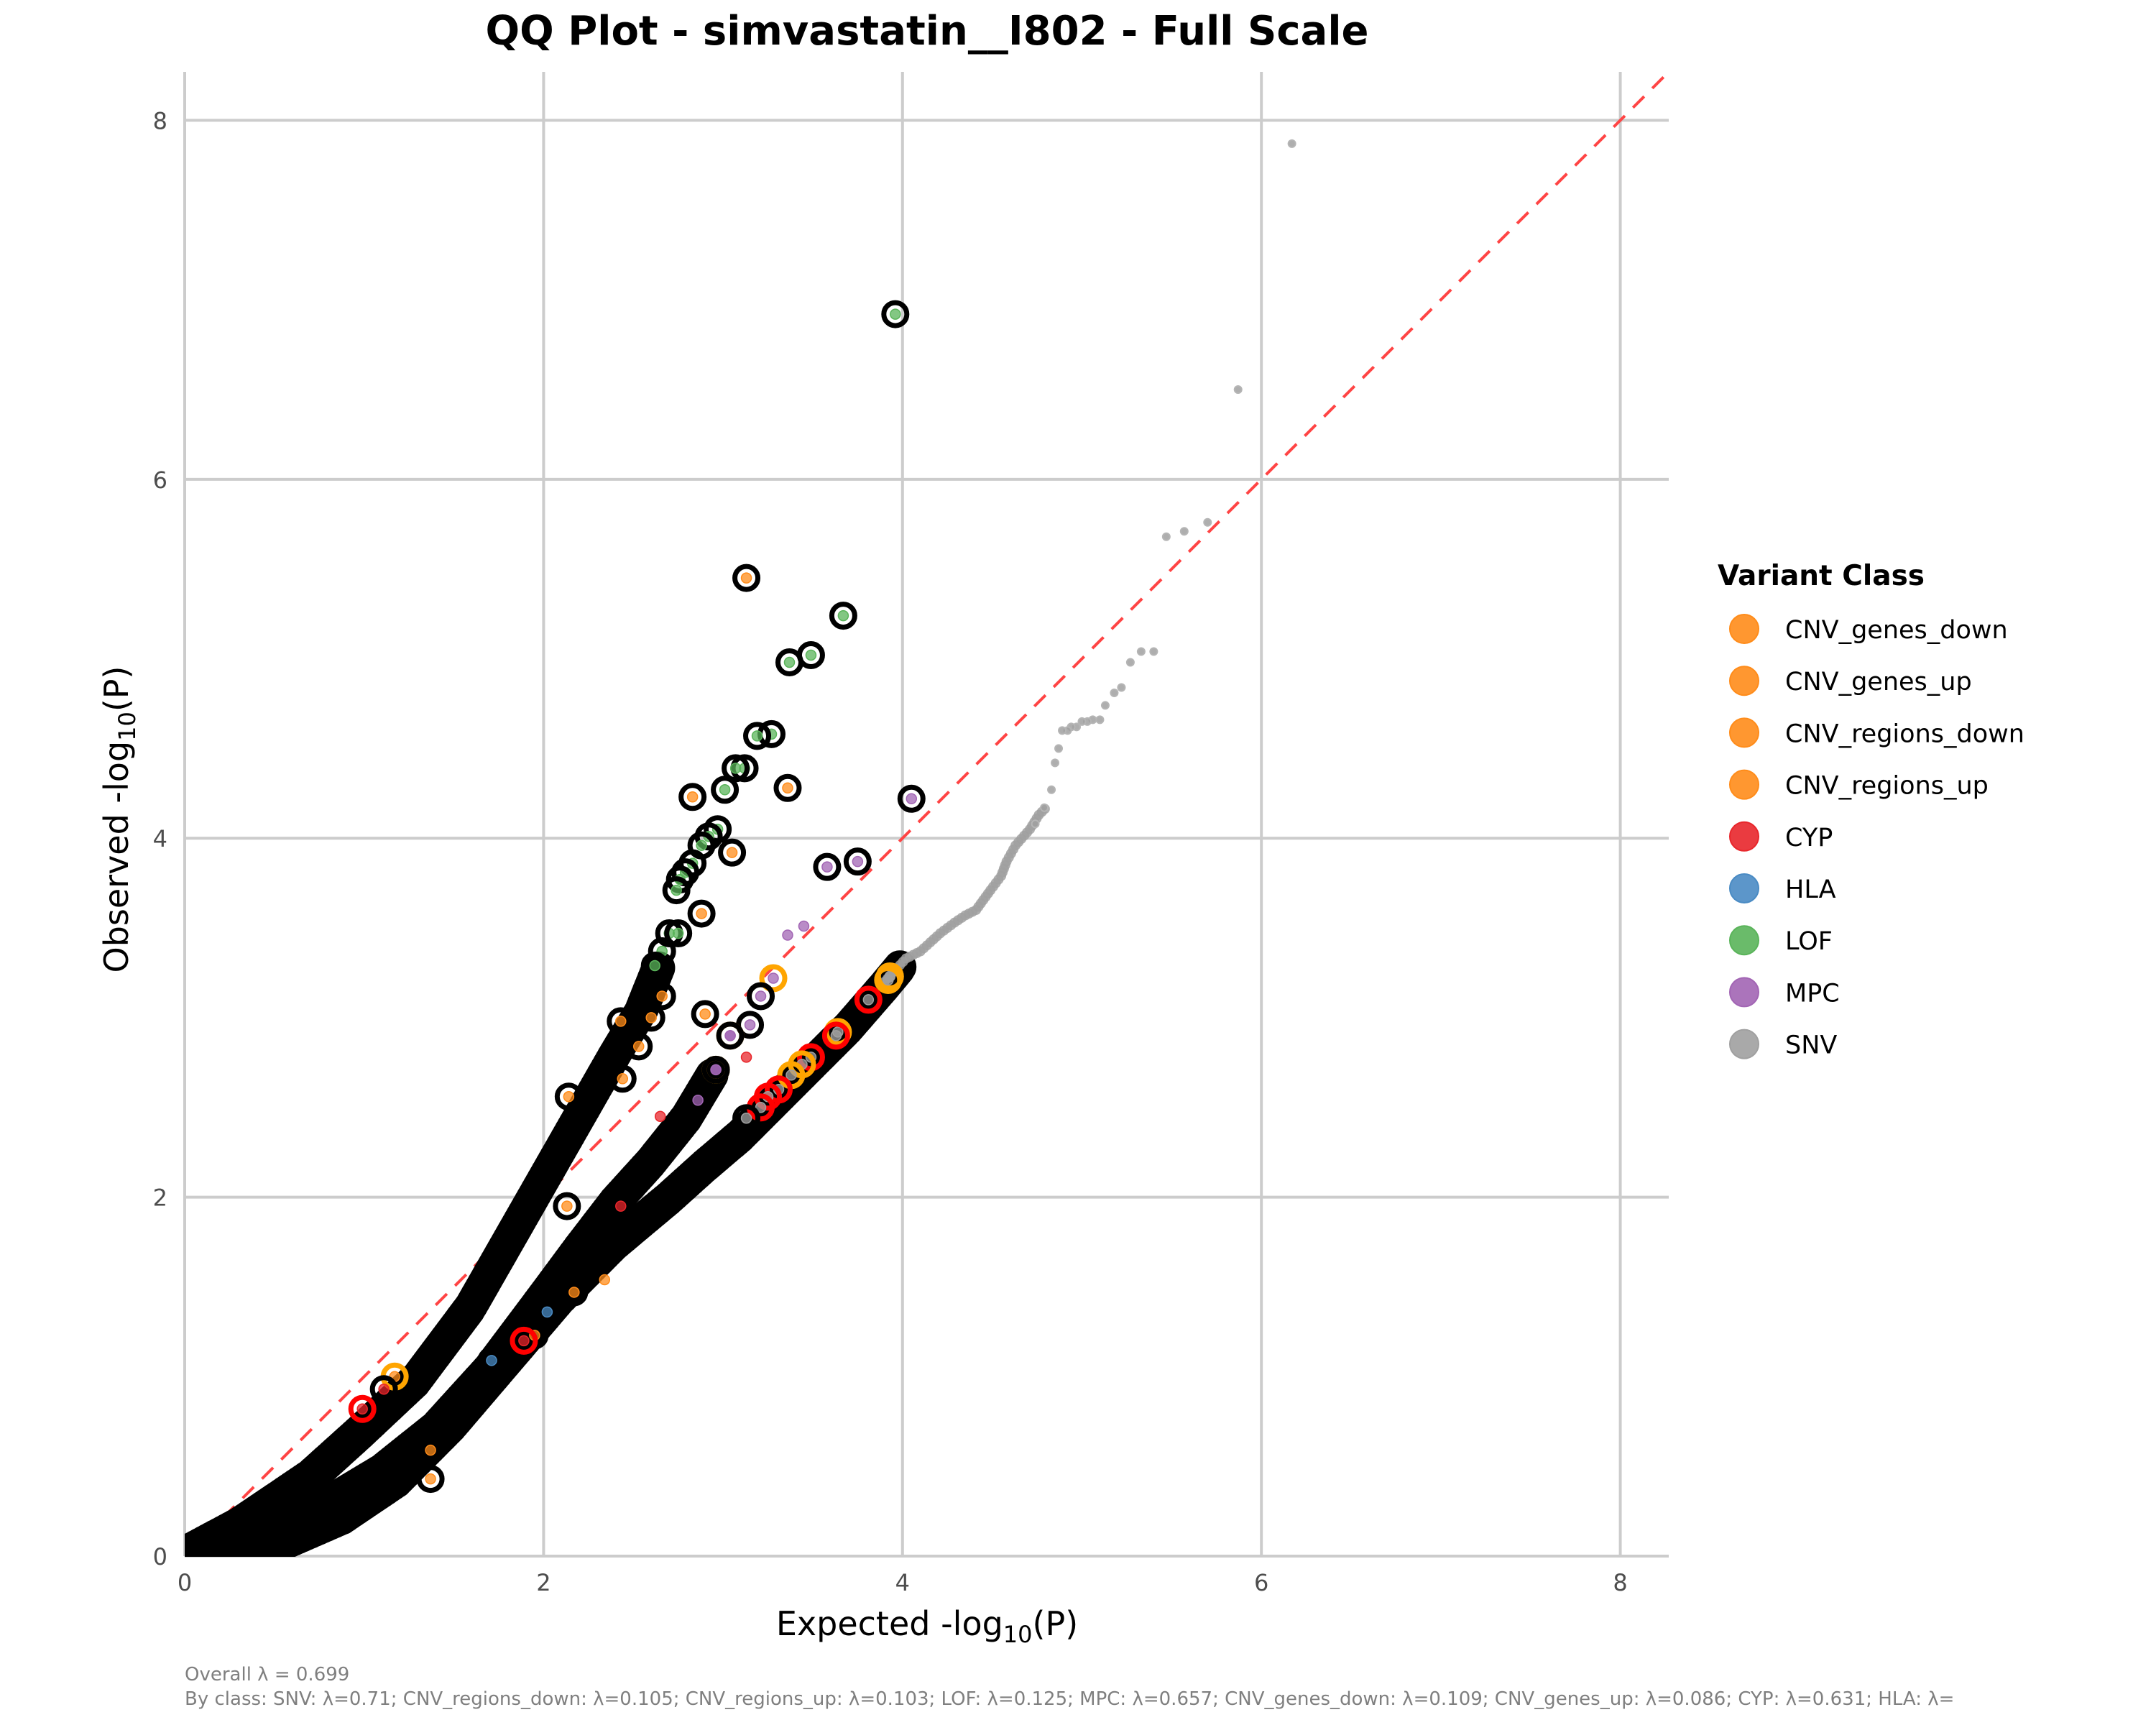 This screenshot has height=1725, width=2156. What do you see at coordinates (1811, 889) in the screenshot?
I see `legend-label: HLA` at bounding box center [1811, 889].